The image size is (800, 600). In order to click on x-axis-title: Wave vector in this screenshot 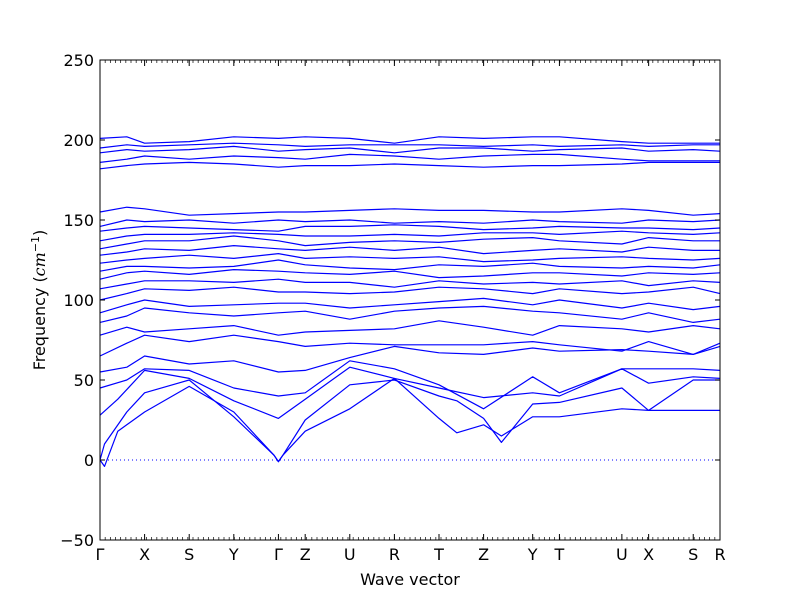, I will do `click(410, 579)`.